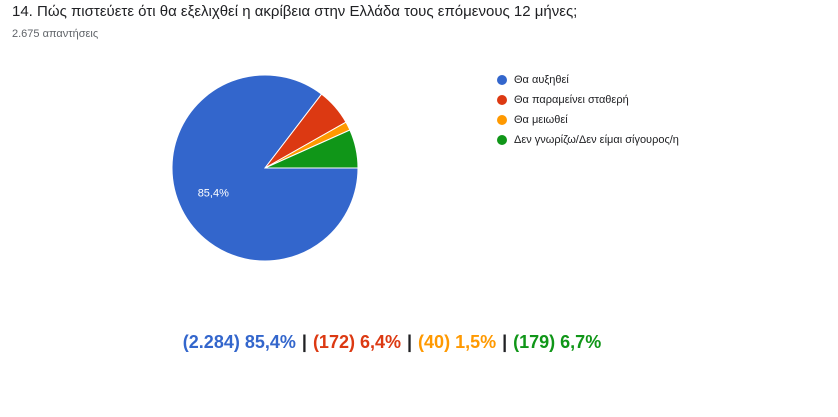 The image size is (838, 417). What do you see at coordinates (211, 342) in the screenshot?
I see `summary-count: (2.284)` at bounding box center [211, 342].